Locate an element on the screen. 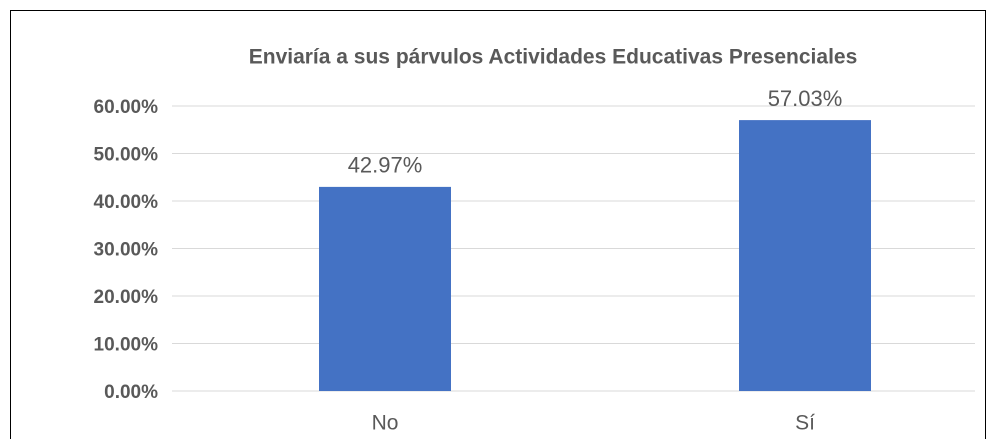  data-label: 57.03% is located at coordinates (805, 98).